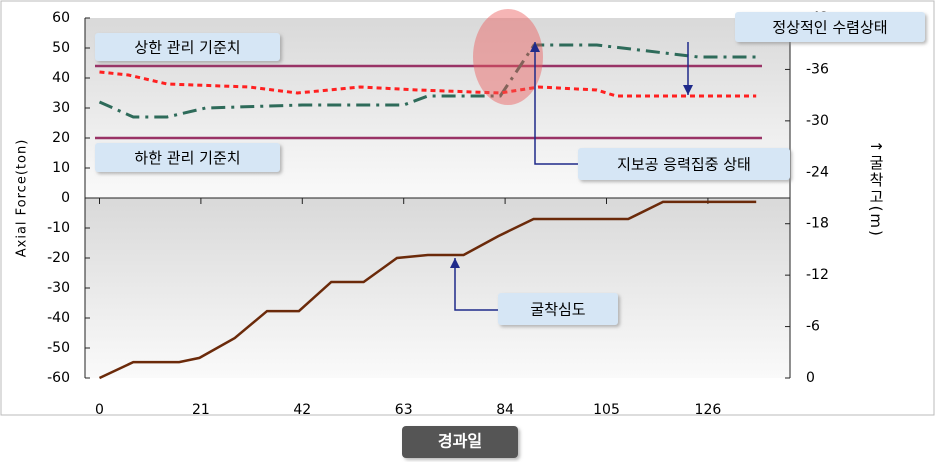 Image resolution: width=936 pixels, height=462 pixels. I want to click on annotation: 정상적인 수렴상태, so click(829, 28).